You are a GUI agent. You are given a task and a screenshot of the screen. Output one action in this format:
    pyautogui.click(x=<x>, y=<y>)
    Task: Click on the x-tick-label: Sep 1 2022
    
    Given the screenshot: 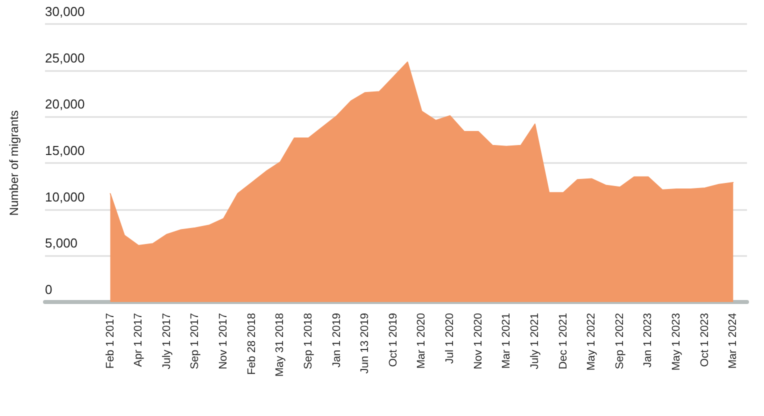 What is the action you would take?
    pyautogui.click(x=620, y=341)
    